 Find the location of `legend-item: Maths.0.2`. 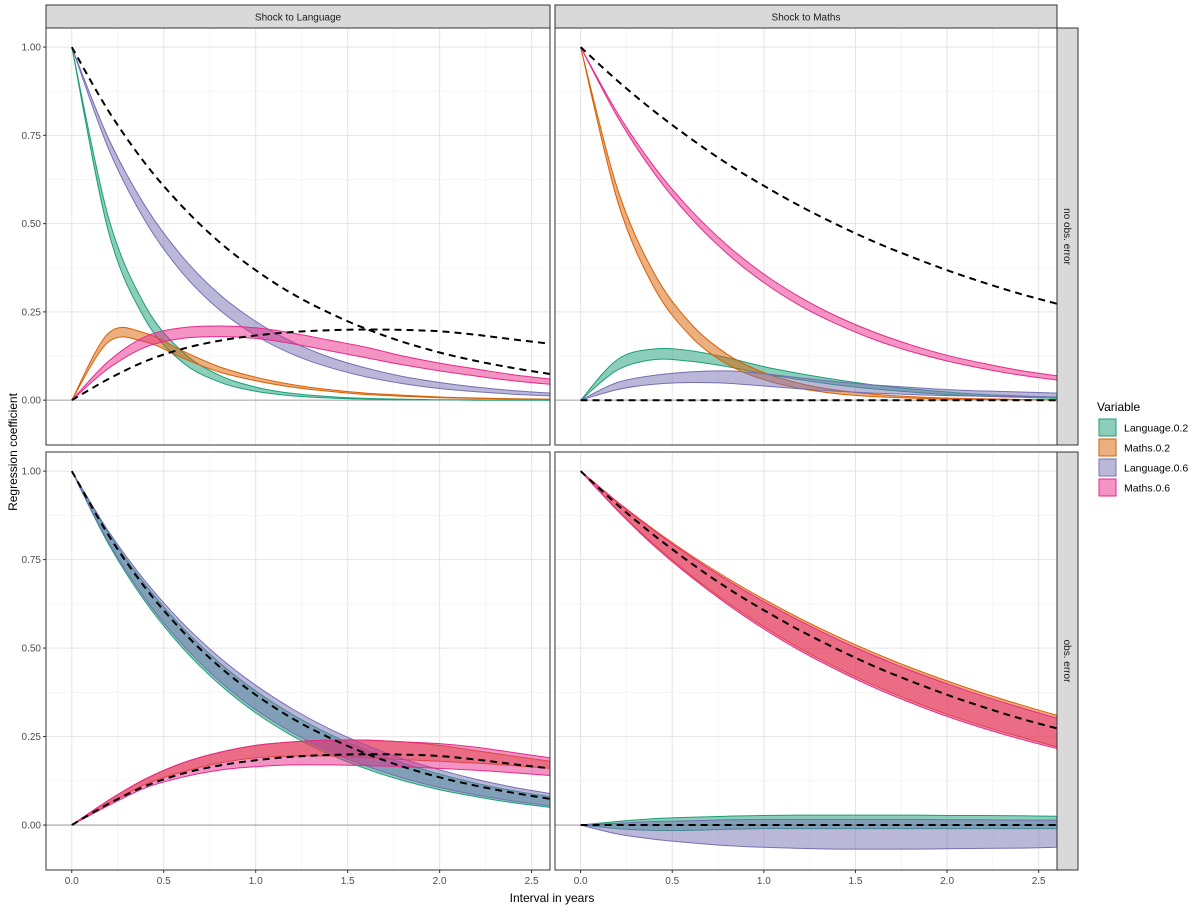

legend-item: Maths.0.2 is located at coordinates (1134, 447).